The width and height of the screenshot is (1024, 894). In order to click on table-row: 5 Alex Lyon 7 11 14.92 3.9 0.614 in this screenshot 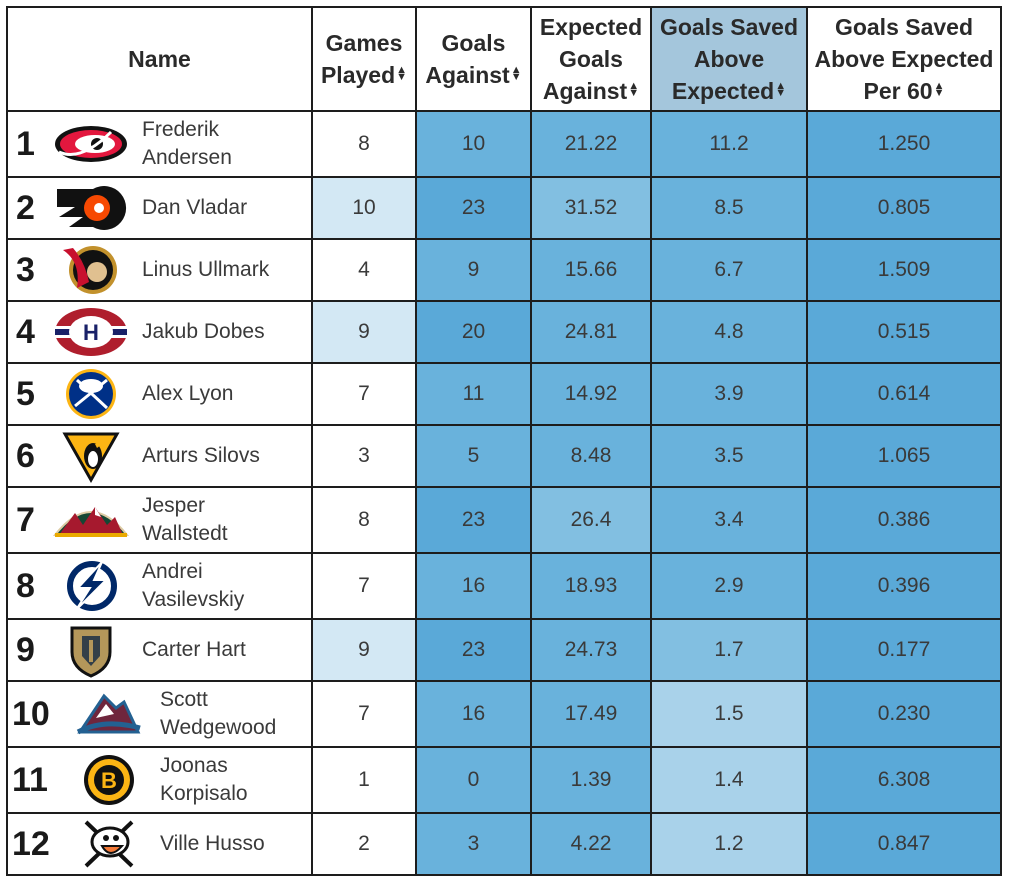, I will do `click(504, 394)`.